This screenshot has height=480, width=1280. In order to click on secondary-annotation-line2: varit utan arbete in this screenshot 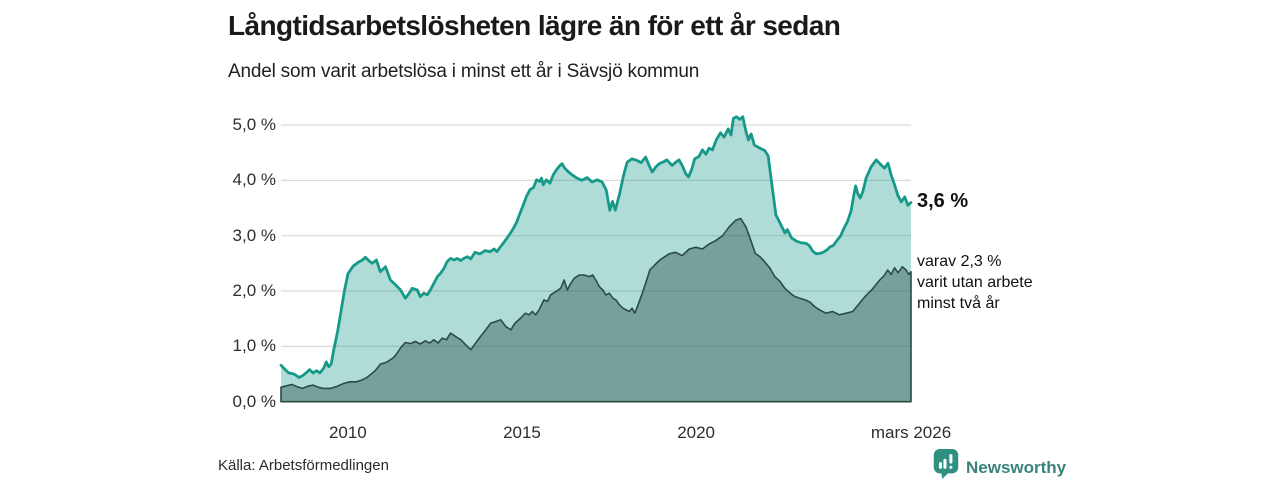, I will do `click(975, 282)`.